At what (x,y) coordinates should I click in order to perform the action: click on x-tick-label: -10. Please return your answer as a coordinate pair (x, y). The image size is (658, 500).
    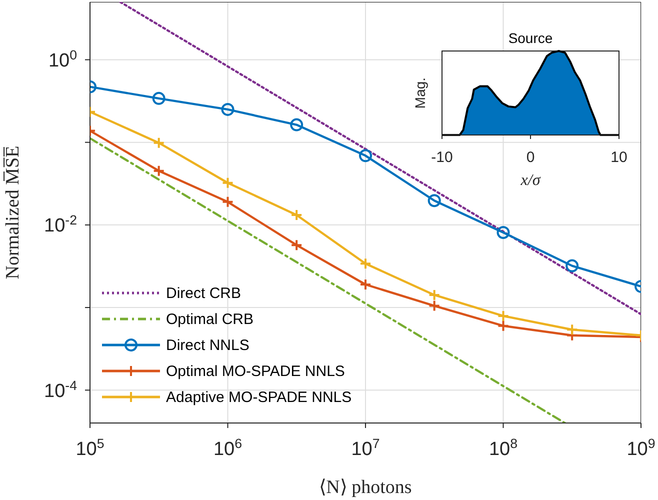
    Looking at the image, I should click on (442, 157).